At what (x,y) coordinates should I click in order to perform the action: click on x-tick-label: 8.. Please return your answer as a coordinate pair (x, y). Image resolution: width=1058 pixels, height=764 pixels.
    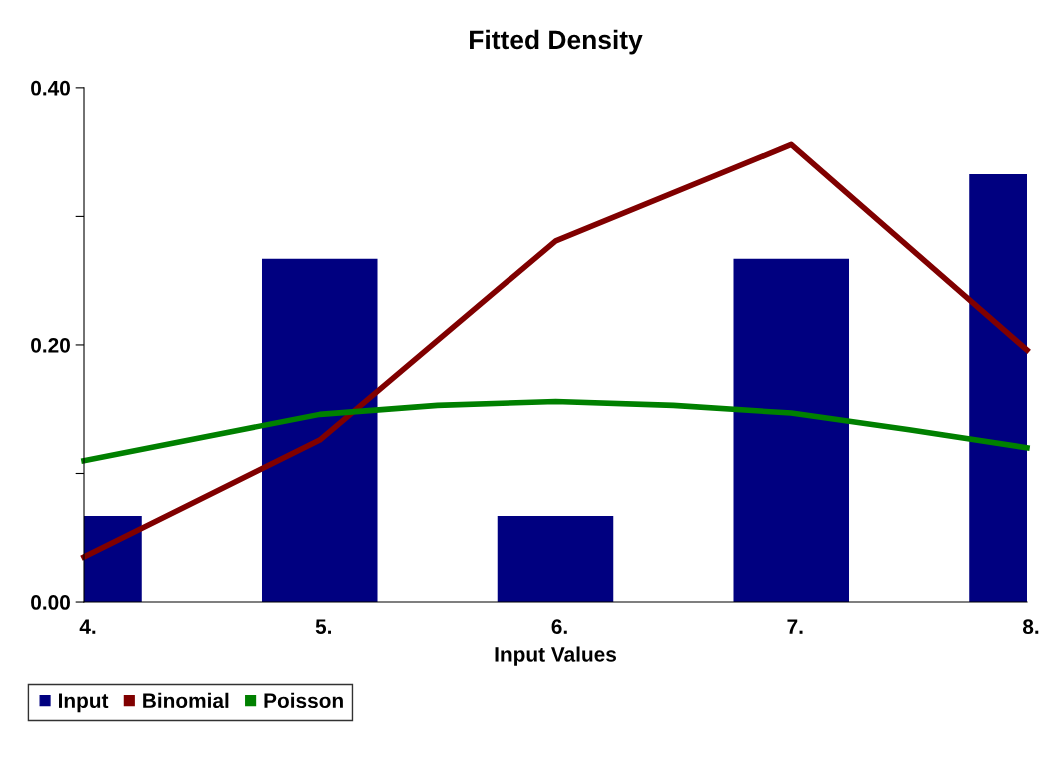
    Looking at the image, I should click on (1030, 626).